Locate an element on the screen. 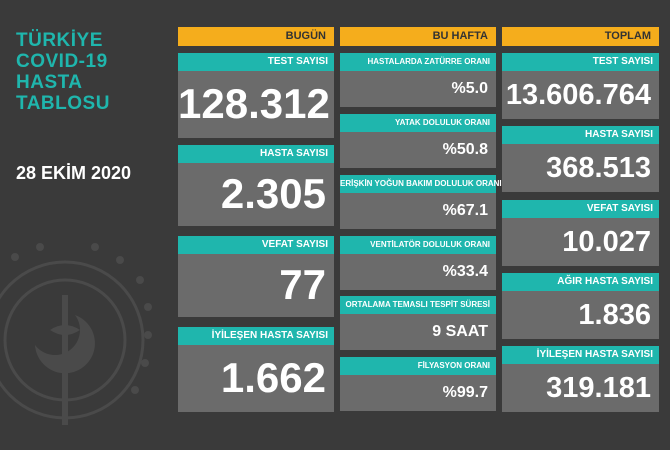  stat-value: %5.0 is located at coordinates (418, 89).